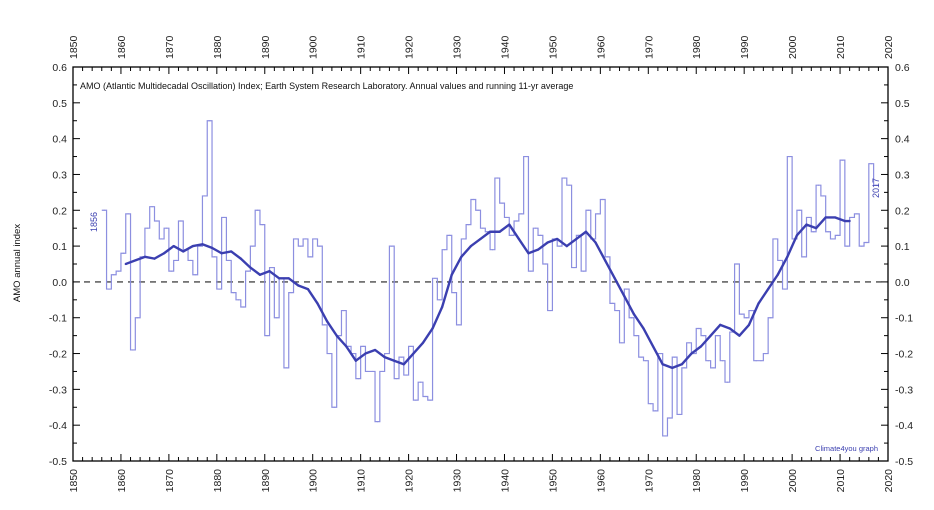 The image size is (934, 510). What do you see at coordinates (59, 140) in the screenshot?
I see `y-tick-label-left: 0.4` at bounding box center [59, 140].